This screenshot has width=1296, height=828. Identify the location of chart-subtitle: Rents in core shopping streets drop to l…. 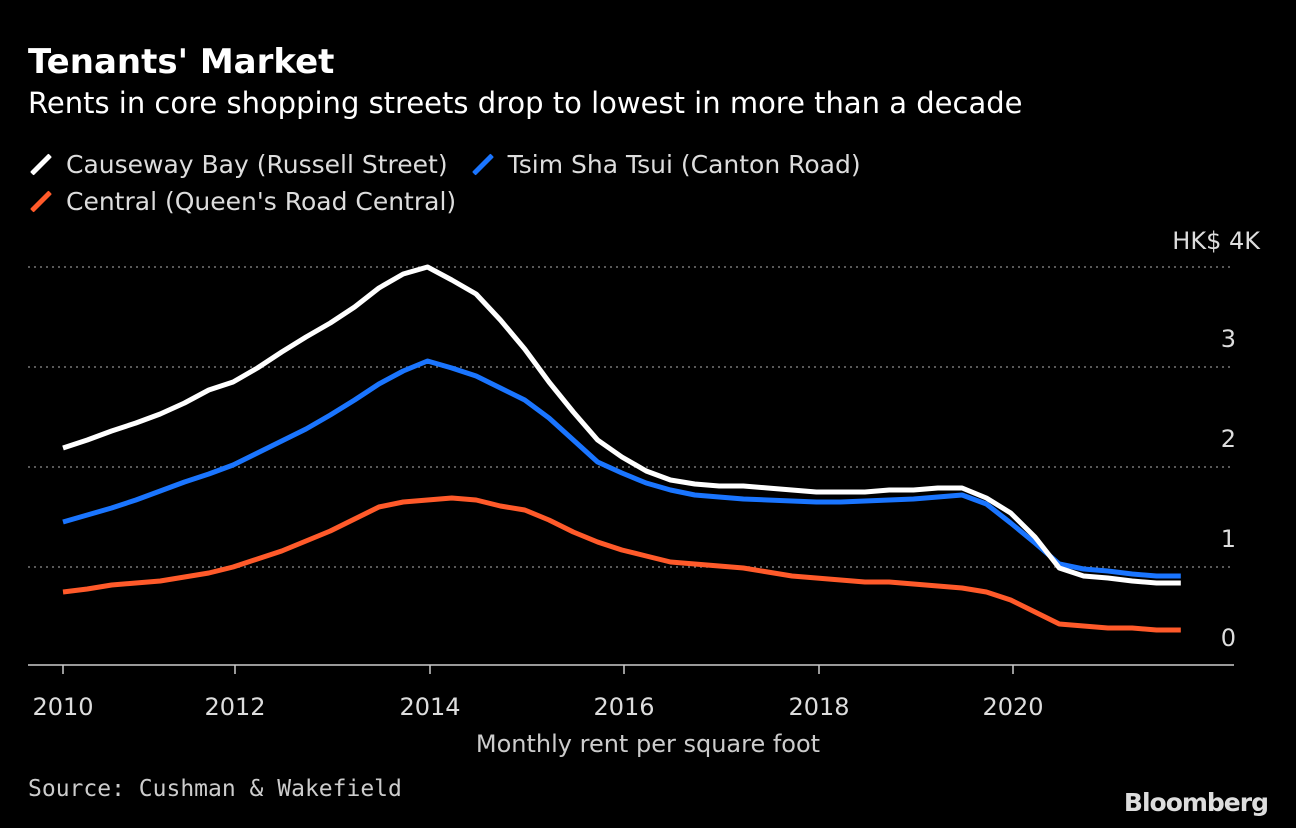
(525, 103).